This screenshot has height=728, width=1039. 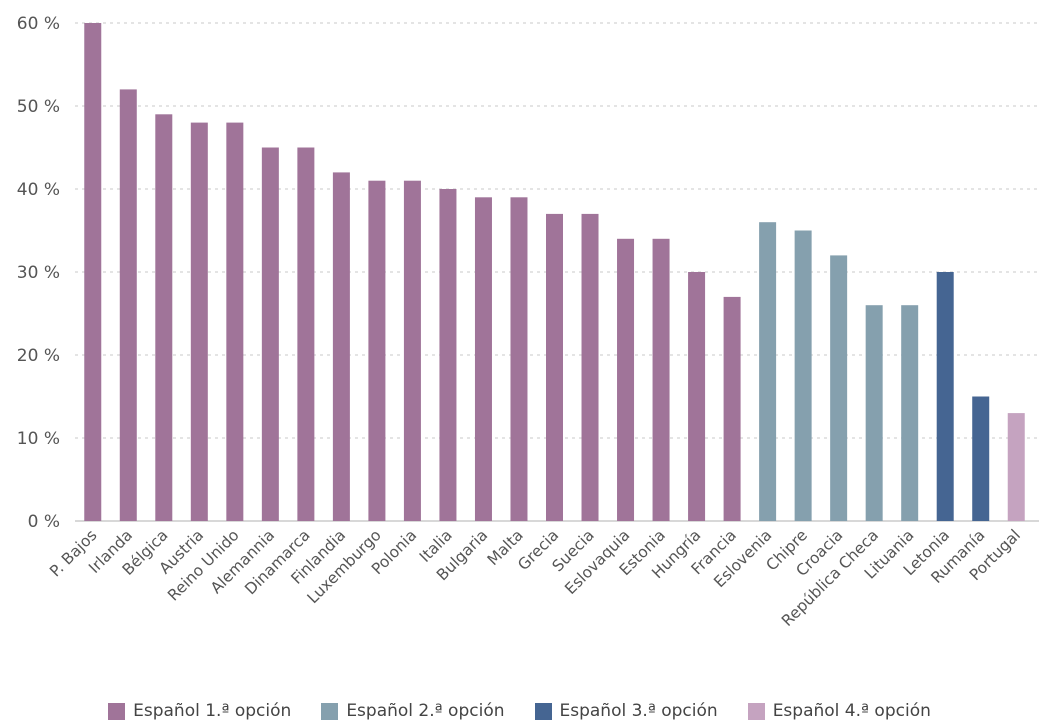 I want to click on legend-item: Español 2.ª opción, so click(x=413, y=711).